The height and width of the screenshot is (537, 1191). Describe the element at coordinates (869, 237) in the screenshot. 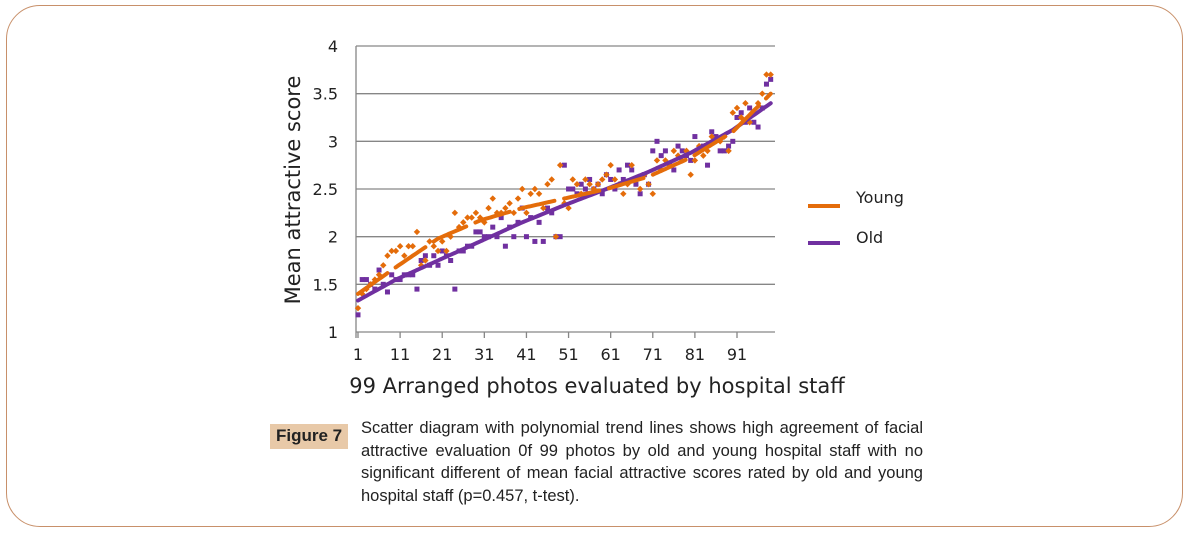

I see `legend-old-label: Old` at that location.